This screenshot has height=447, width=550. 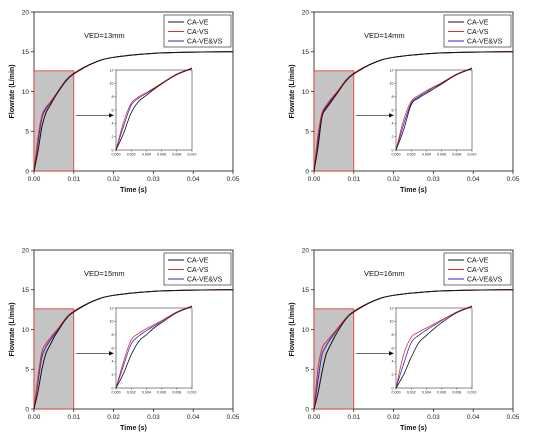 I want to click on inset-series-line-ca-ve, so click(x=434, y=347).